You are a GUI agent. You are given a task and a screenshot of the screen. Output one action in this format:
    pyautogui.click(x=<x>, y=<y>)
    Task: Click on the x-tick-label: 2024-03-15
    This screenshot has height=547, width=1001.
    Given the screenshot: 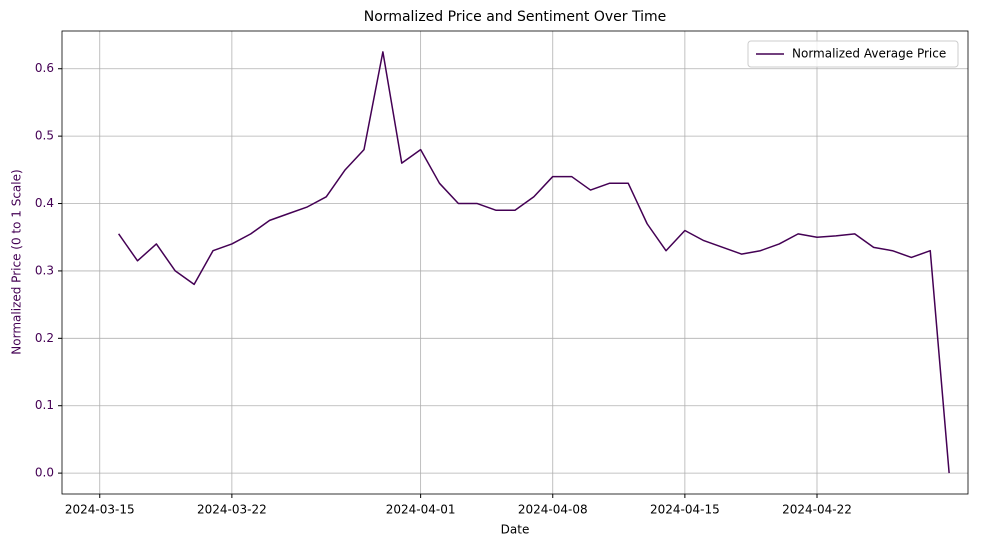 What is the action you would take?
    pyautogui.click(x=100, y=510)
    